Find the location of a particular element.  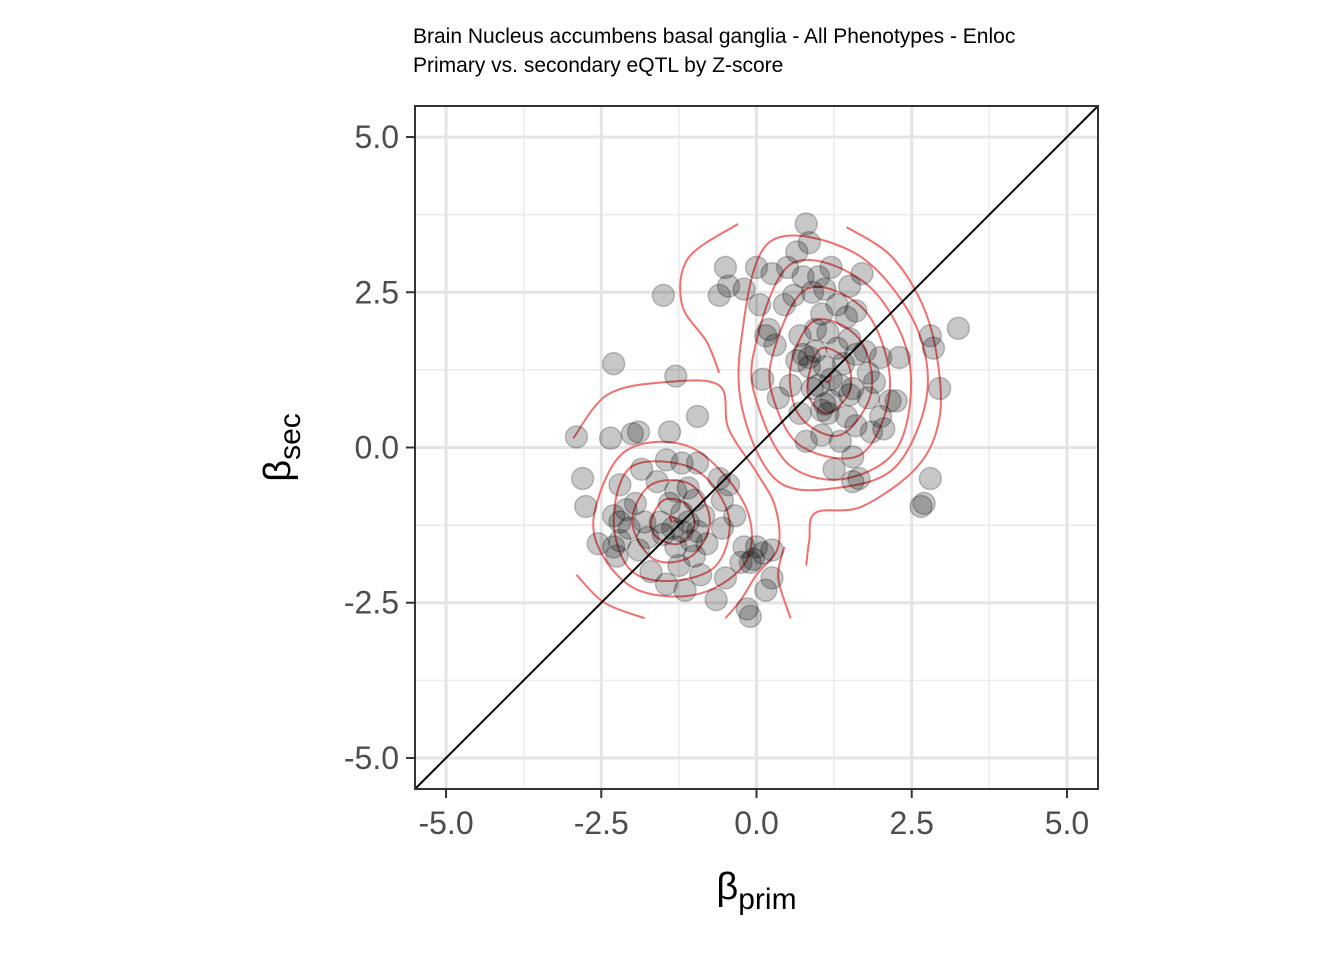

x-tick-label: -2.5 is located at coordinates (601, 823).